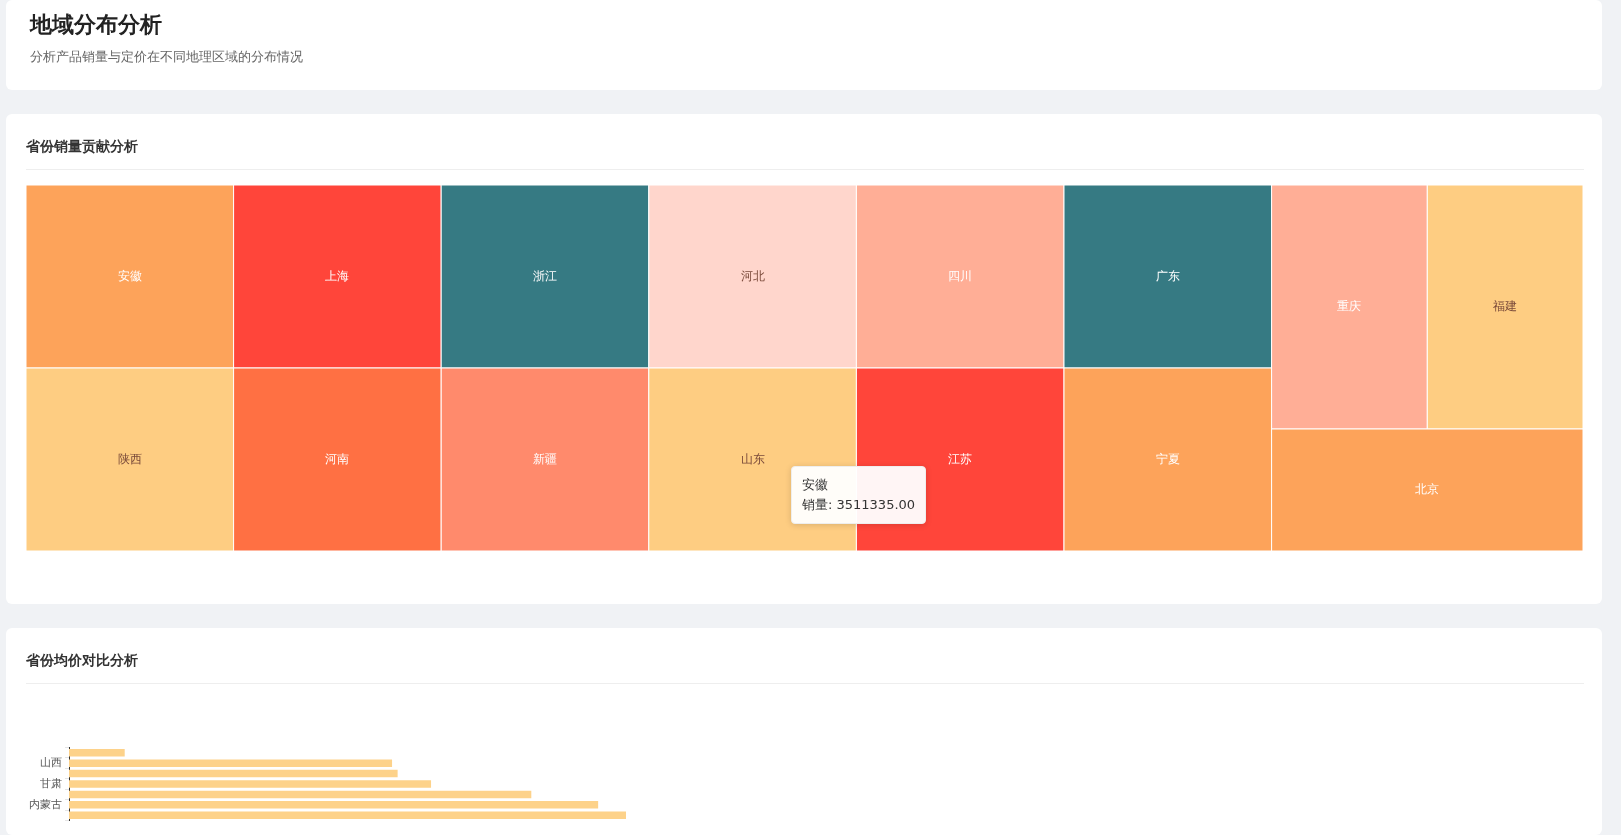  I want to click on category-label: 重庆, so click(1349, 306).